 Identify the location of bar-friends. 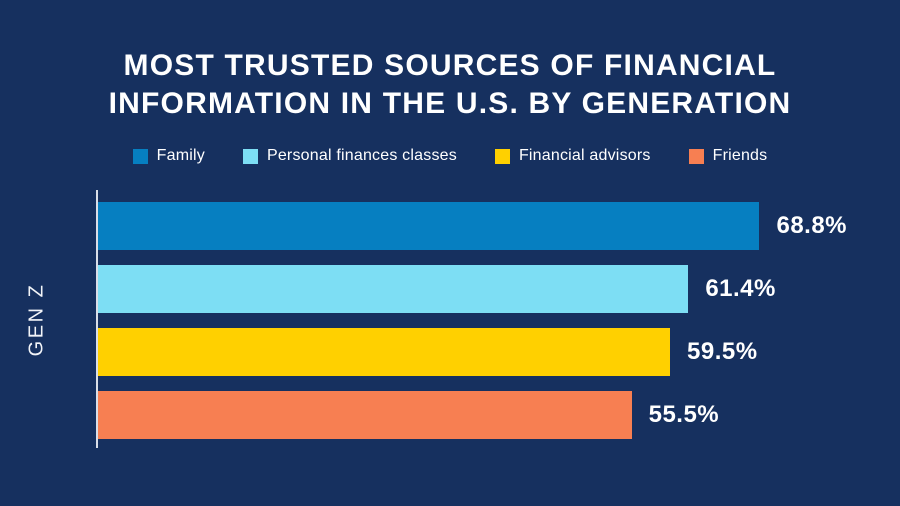
(365, 415).